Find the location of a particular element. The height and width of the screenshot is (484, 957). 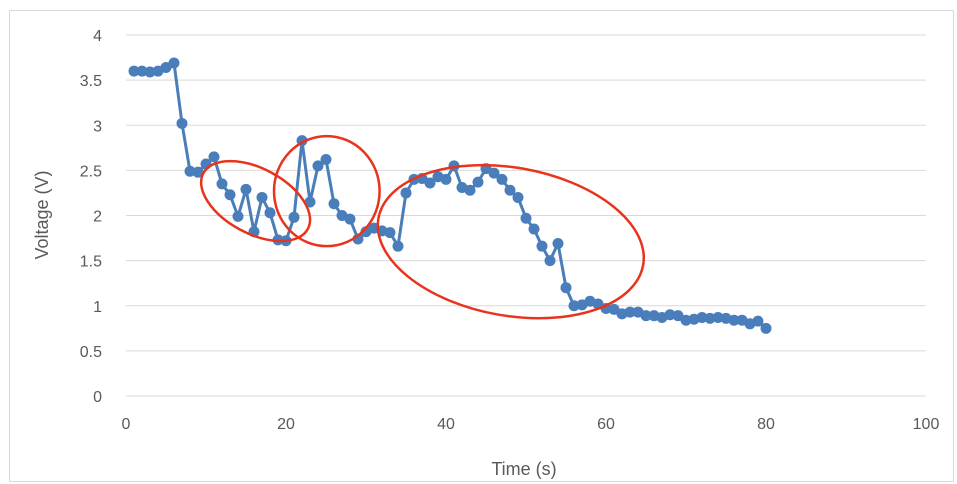

x-tick-label: 0 is located at coordinates (126, 424).